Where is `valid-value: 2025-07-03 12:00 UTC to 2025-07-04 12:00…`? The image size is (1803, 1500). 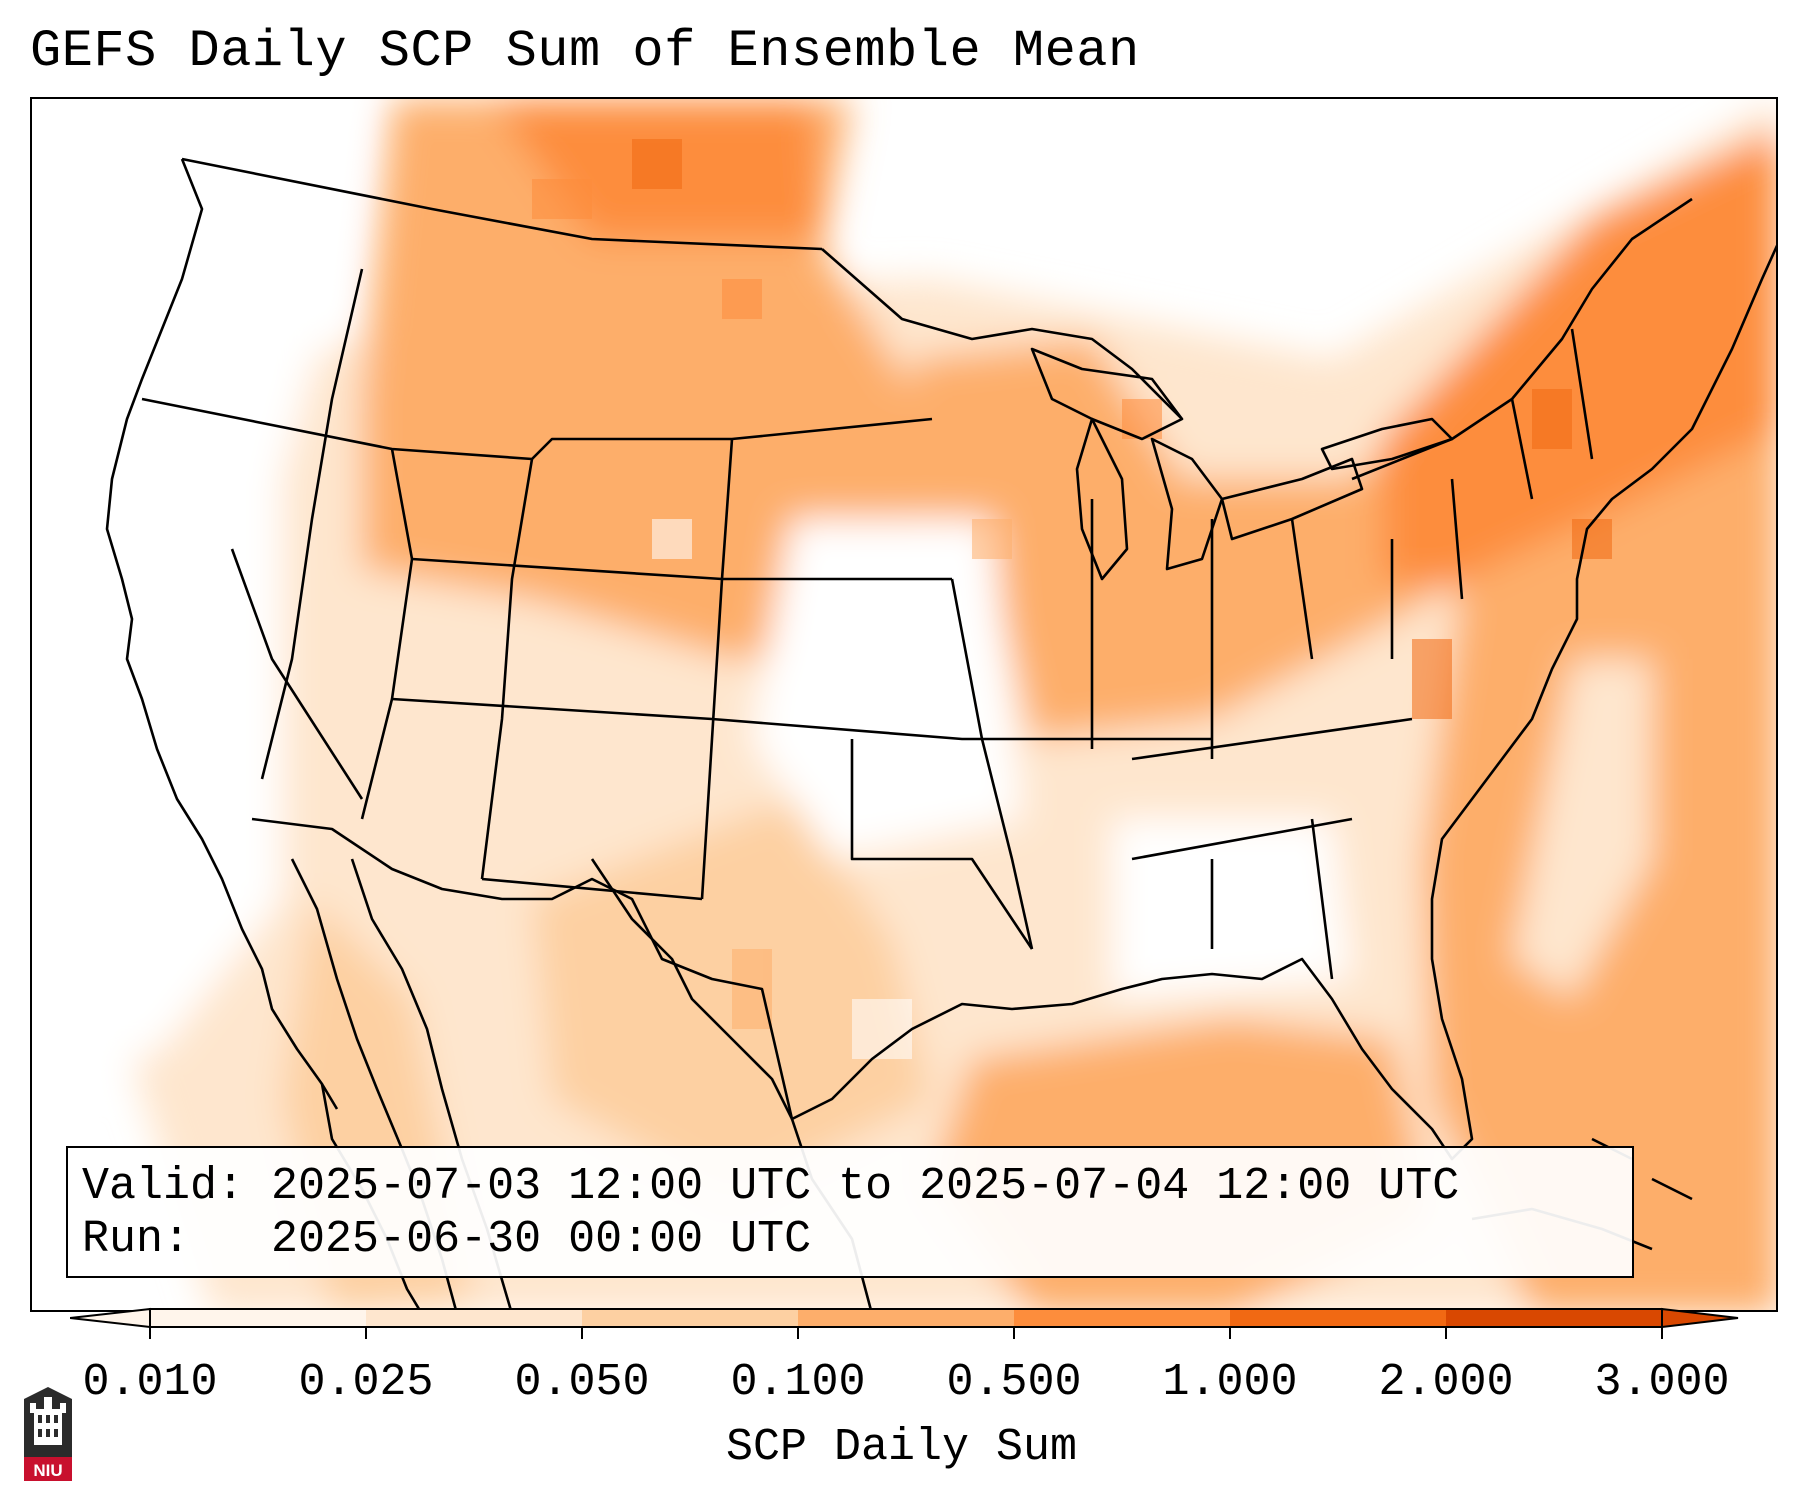 valid-value: 2025-07-03 12:00 UTC to 2025-07-04 12:00… is located at coordinates (865, 1186).